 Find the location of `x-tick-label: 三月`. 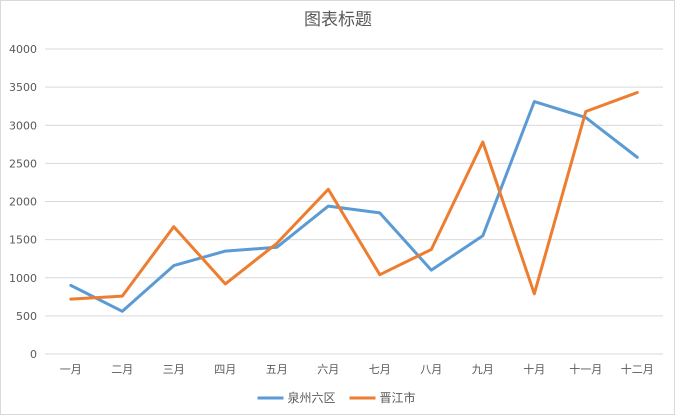

x-tick-label: 三月 is located at coordinates (174, 369).